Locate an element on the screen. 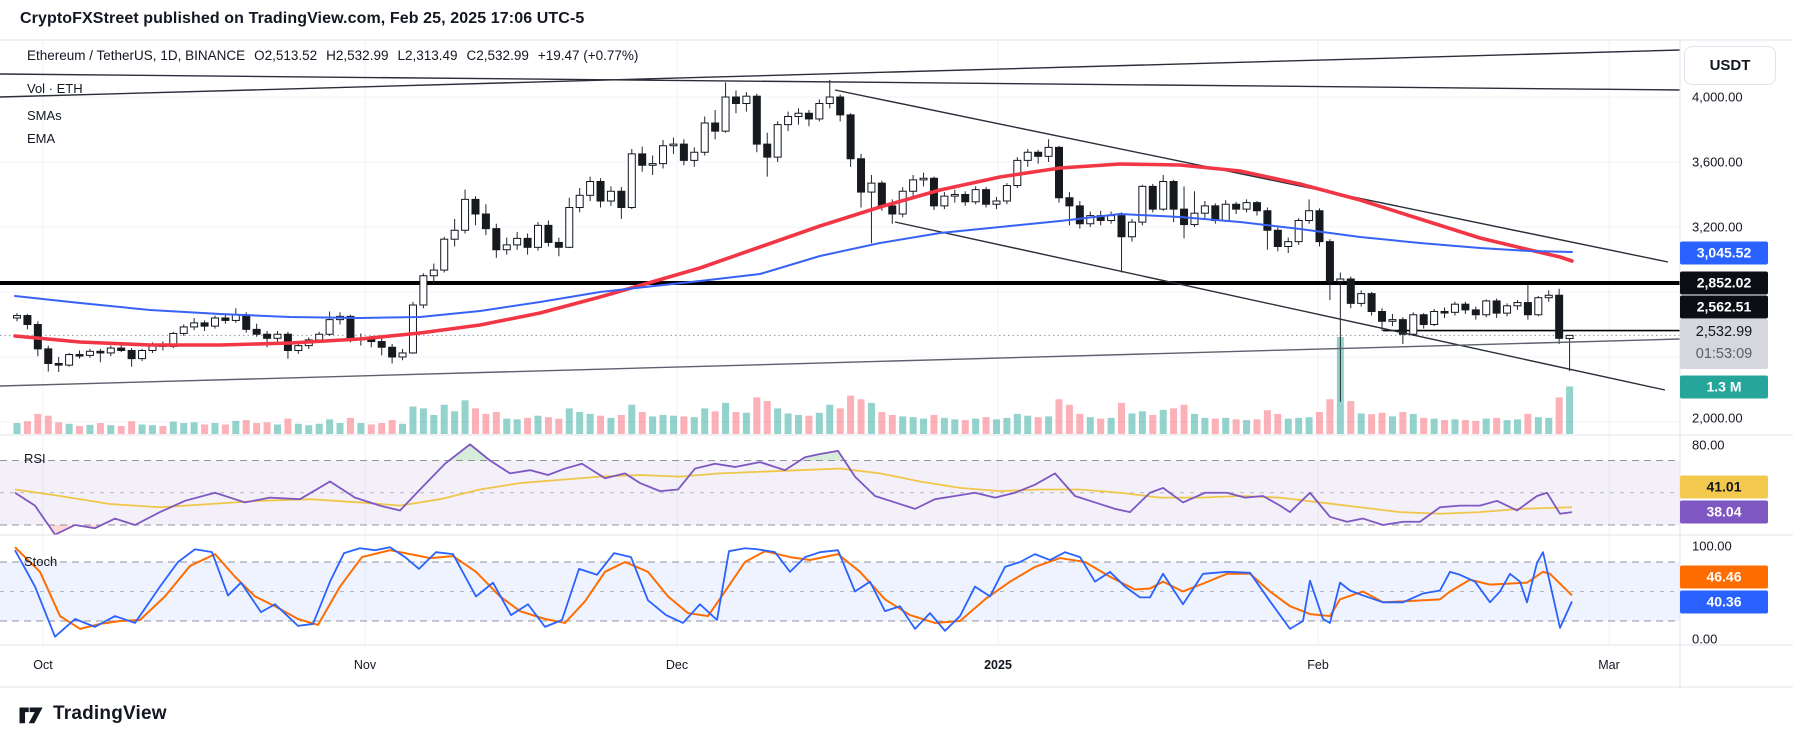 The image size is (1793, 740). time-label-Mar: Mar is located at coordinates (1609, 665).